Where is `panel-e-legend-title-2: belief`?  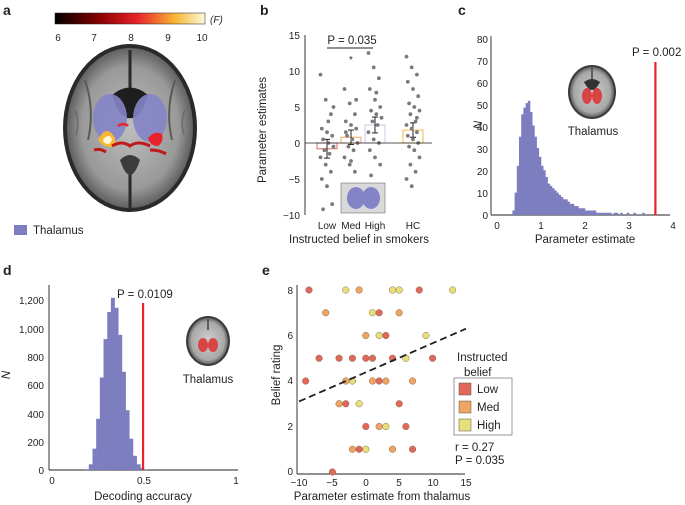
panel-e-legend-title-2: belief is located at coordinates (478, 373).